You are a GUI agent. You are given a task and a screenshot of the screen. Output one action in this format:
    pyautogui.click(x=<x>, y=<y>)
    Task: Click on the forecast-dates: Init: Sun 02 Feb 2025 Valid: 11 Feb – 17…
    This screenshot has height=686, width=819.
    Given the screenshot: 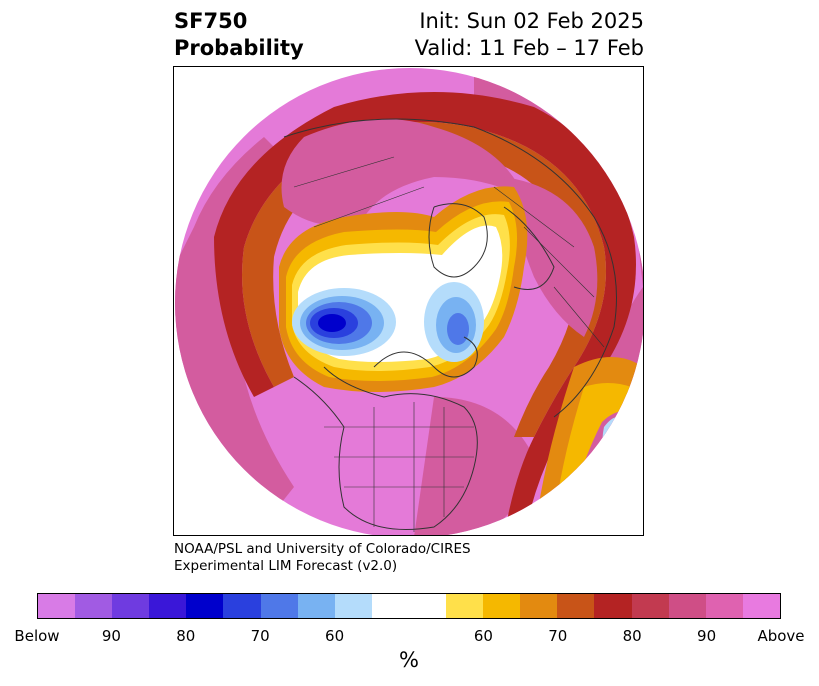 What is the action you would take?
    pyautogui.click(x=529, y=35)
    